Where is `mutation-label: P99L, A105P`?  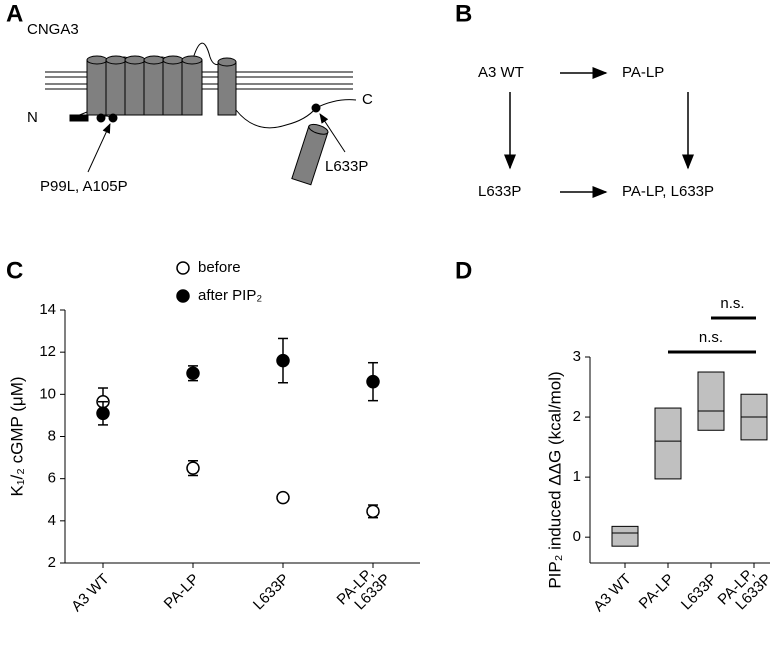 mutation-label: P99L, A105P is located at coordinates (84, 186).